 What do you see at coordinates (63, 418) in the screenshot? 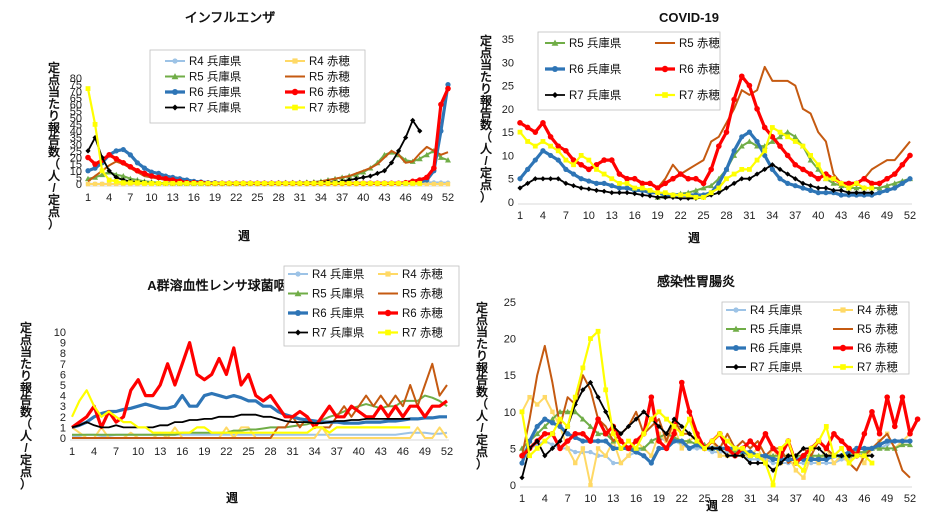
I see `y-tick-label: 2` at bounding box center [63, 418].